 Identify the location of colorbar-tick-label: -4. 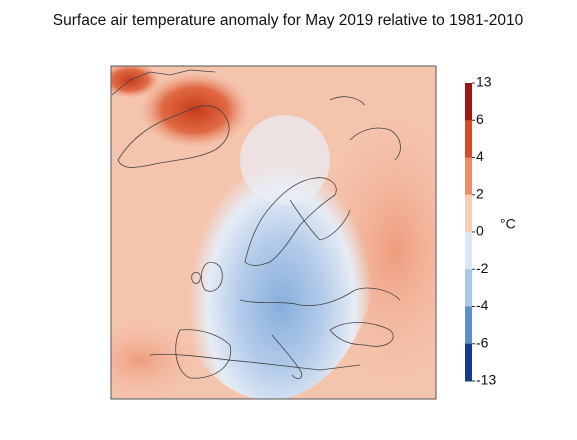
(482, 305).